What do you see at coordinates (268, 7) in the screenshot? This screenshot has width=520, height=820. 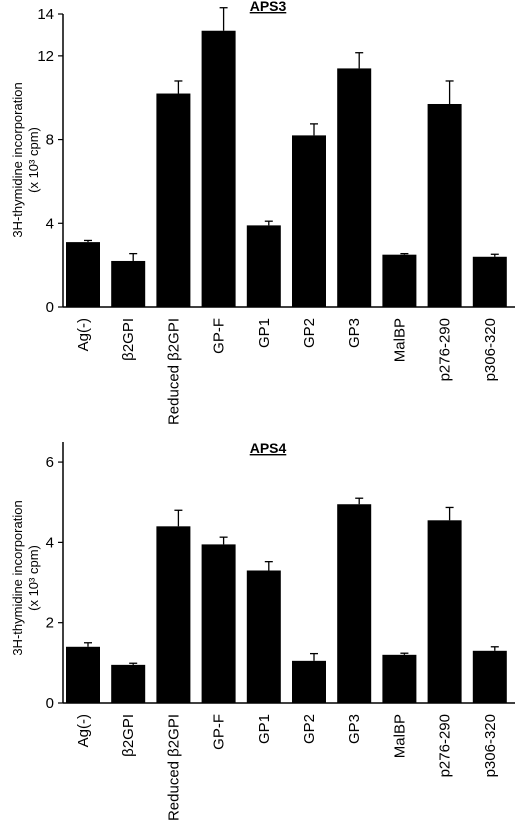 I see `chart-title: APS3` at bounding box center [268, 7].